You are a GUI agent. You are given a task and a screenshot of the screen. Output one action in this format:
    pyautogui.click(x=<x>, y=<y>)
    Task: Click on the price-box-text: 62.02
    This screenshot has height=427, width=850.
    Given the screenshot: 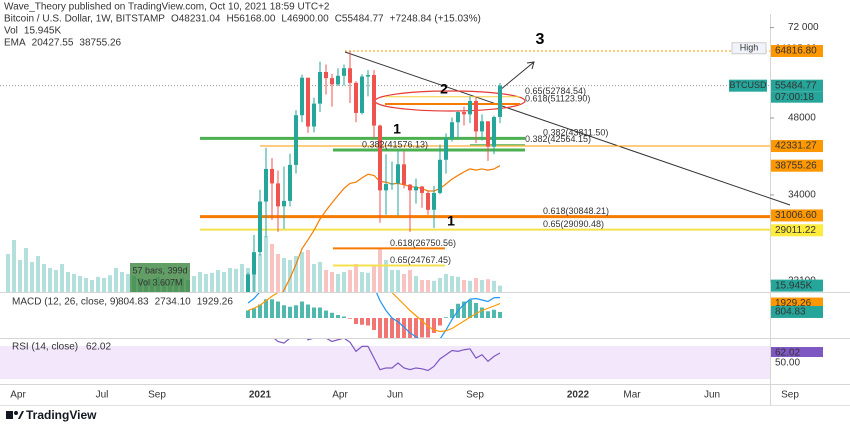 What is the action you would take?
    pyautogui.click(x=787, y=353)
    